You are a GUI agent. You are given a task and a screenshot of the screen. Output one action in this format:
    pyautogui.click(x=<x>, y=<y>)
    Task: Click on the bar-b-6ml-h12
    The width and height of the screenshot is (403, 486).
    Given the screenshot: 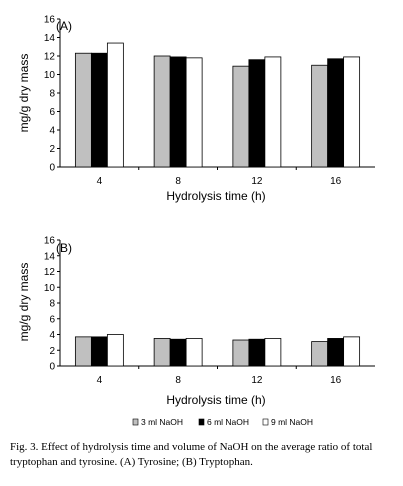 What is the action you would take?
    pyautogui.click(x=257, y=352)
    